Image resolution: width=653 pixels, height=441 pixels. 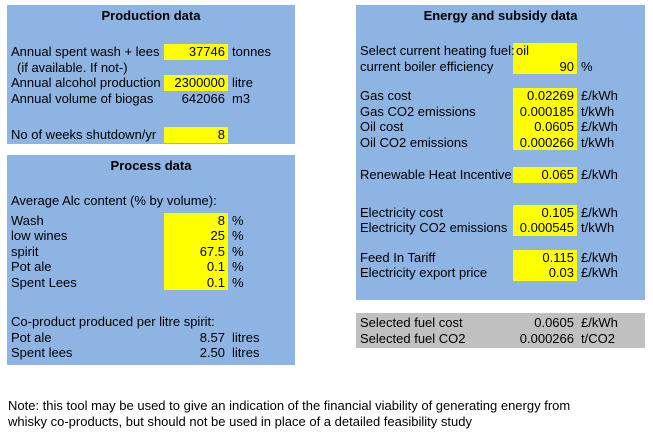 What do you see at coordinates (545, 51) in the screenshot?
I see `heating-fuel-select: oil` at bounding box center [545, 51].